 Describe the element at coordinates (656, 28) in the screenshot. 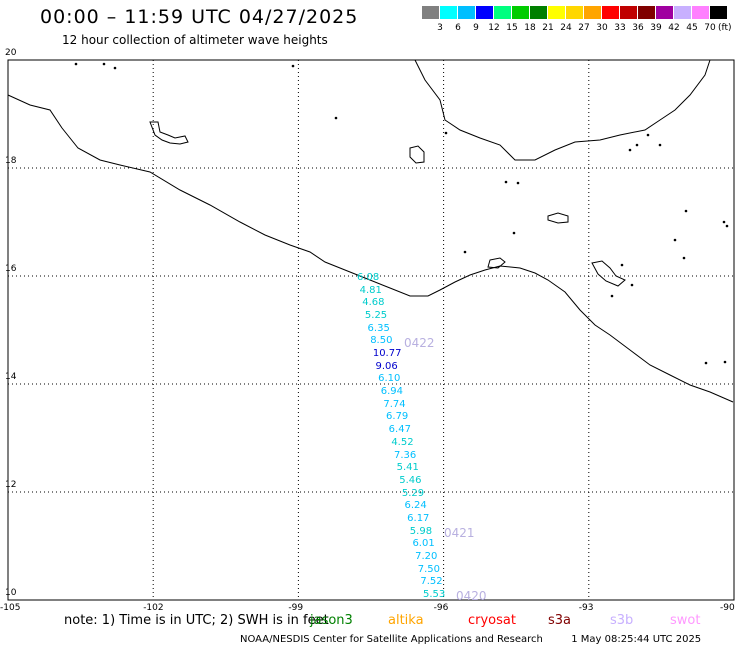

I see `color-scale-label: 39` at that location.